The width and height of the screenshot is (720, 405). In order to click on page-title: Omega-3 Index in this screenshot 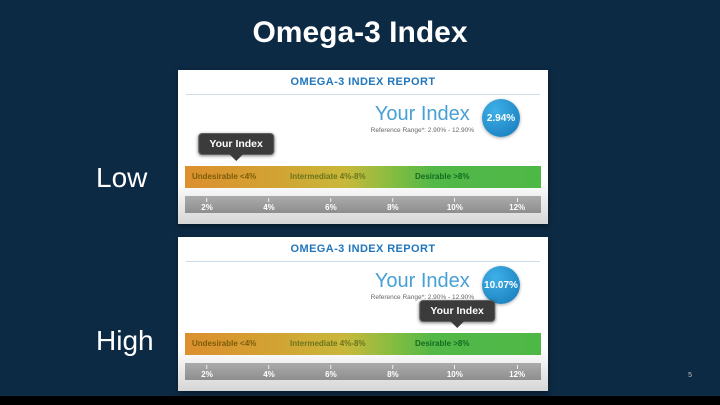, I will do `click(360, 32)`.